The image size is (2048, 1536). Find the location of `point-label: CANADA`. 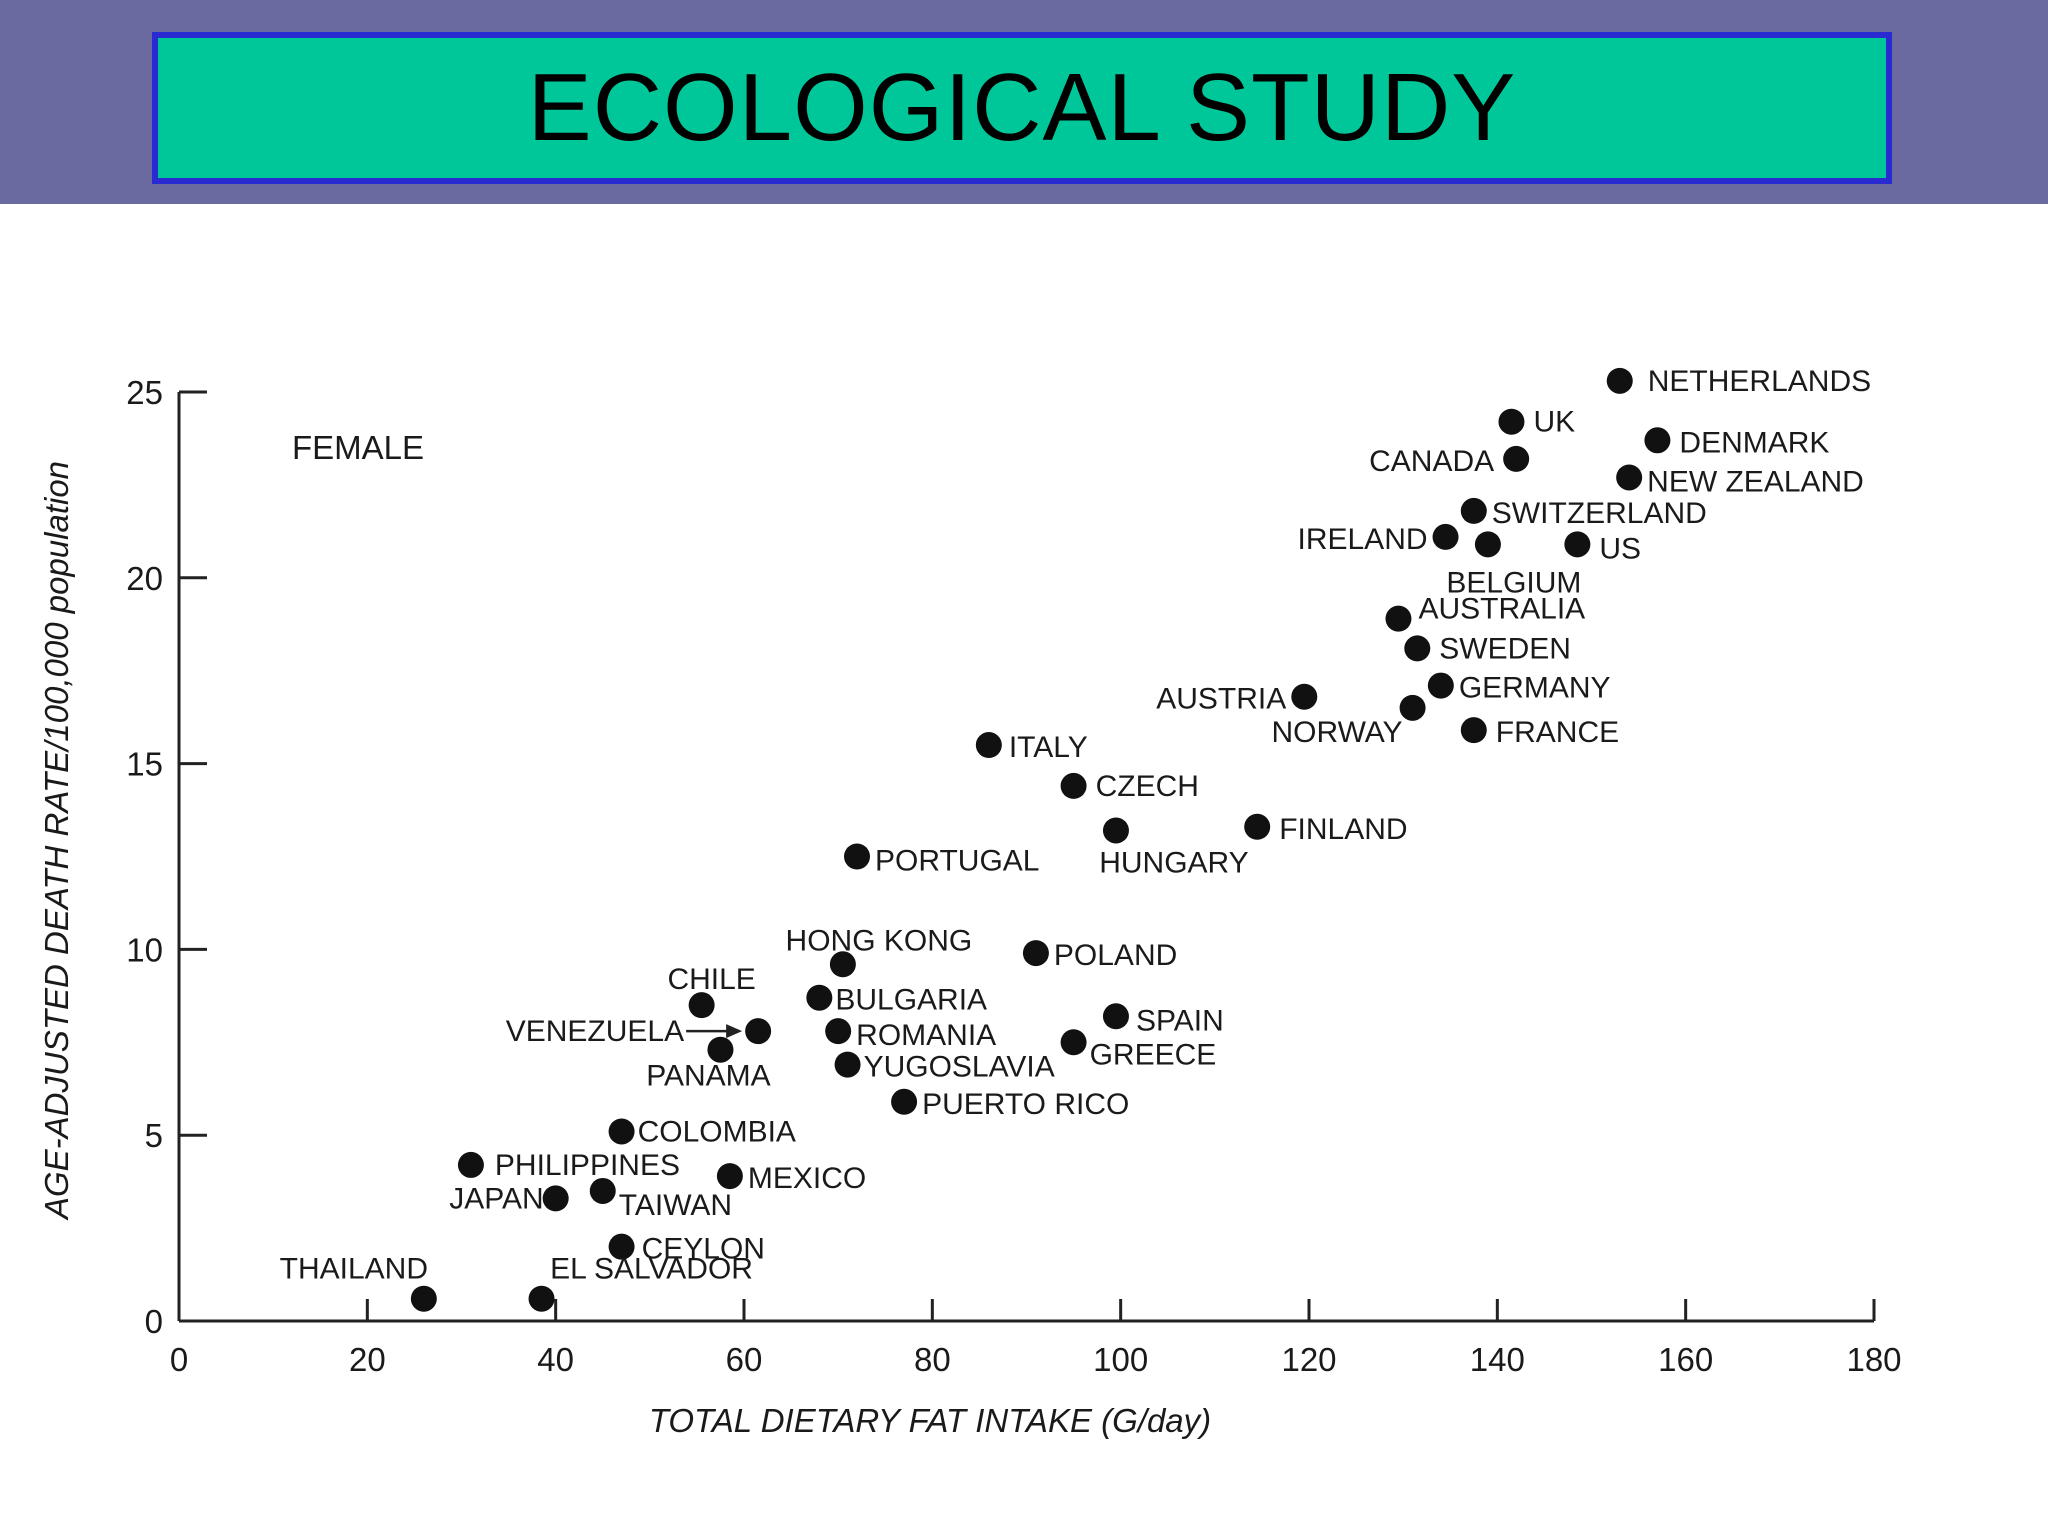

point-label: CANADA is located at coordinates (1431, 461).